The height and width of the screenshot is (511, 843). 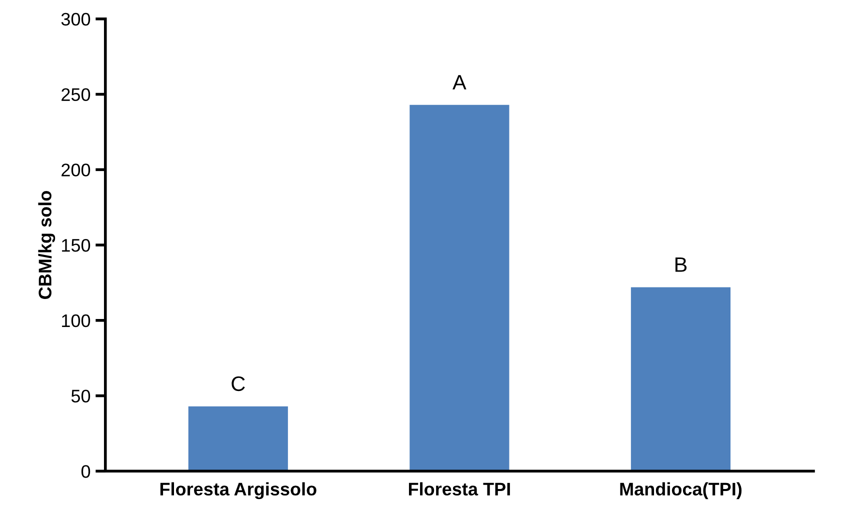 What do you see at coordinates (85, 471) in the screenshot?
I see `y-tick-label: 0` at bounding box center [85, 471].